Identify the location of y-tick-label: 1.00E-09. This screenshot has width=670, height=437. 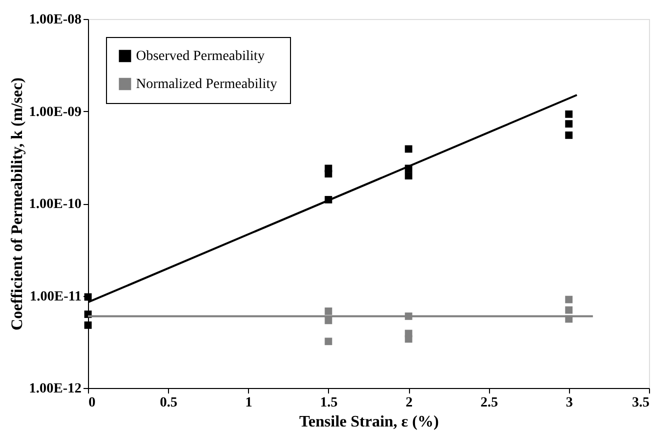
(55, 112).